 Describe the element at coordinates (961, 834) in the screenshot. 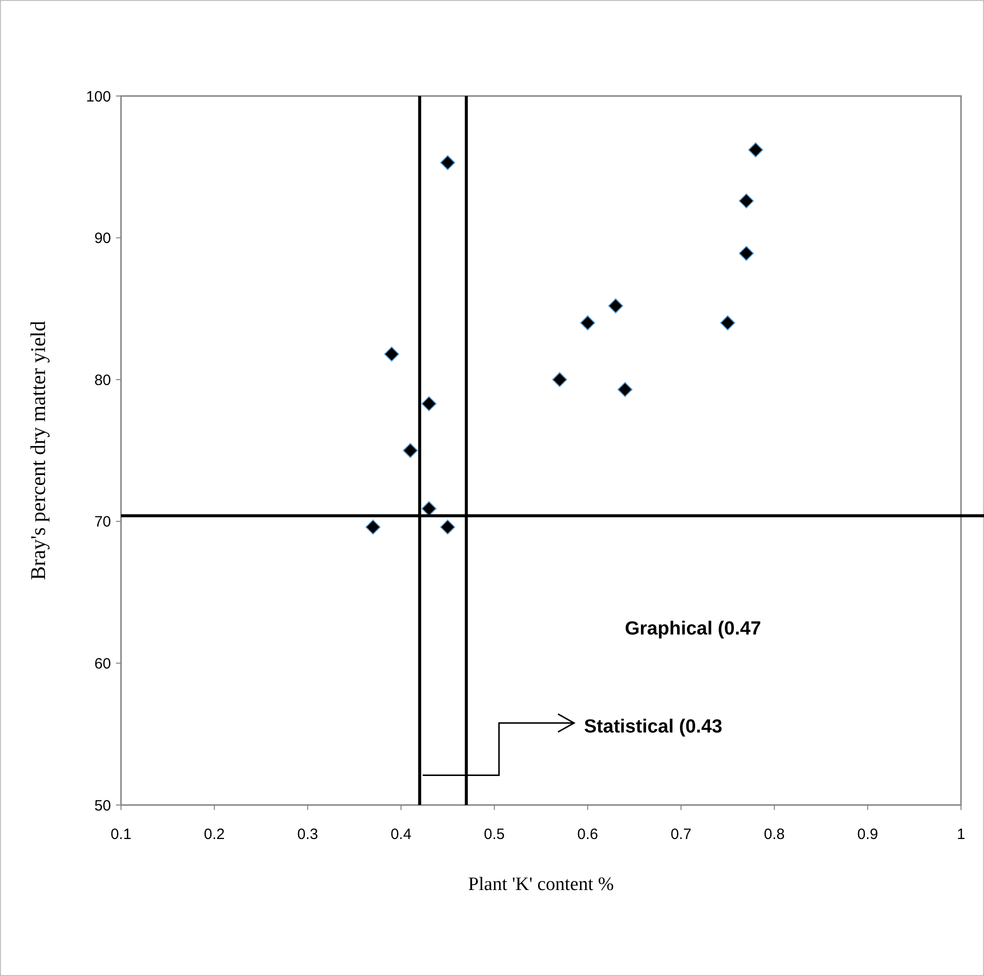

I see `x-tick-label: 1` at that location.